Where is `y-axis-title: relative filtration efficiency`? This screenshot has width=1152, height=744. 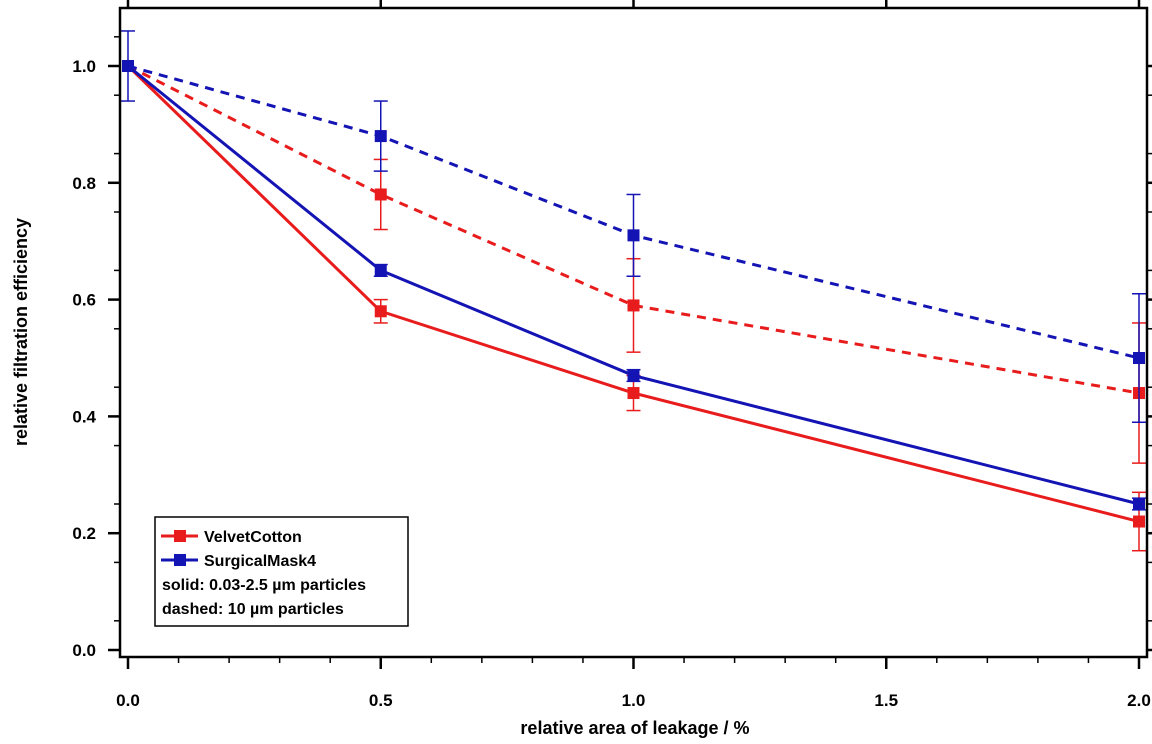
y-axis-title: relative filtration efficiency is located at coordinates (21, 332).